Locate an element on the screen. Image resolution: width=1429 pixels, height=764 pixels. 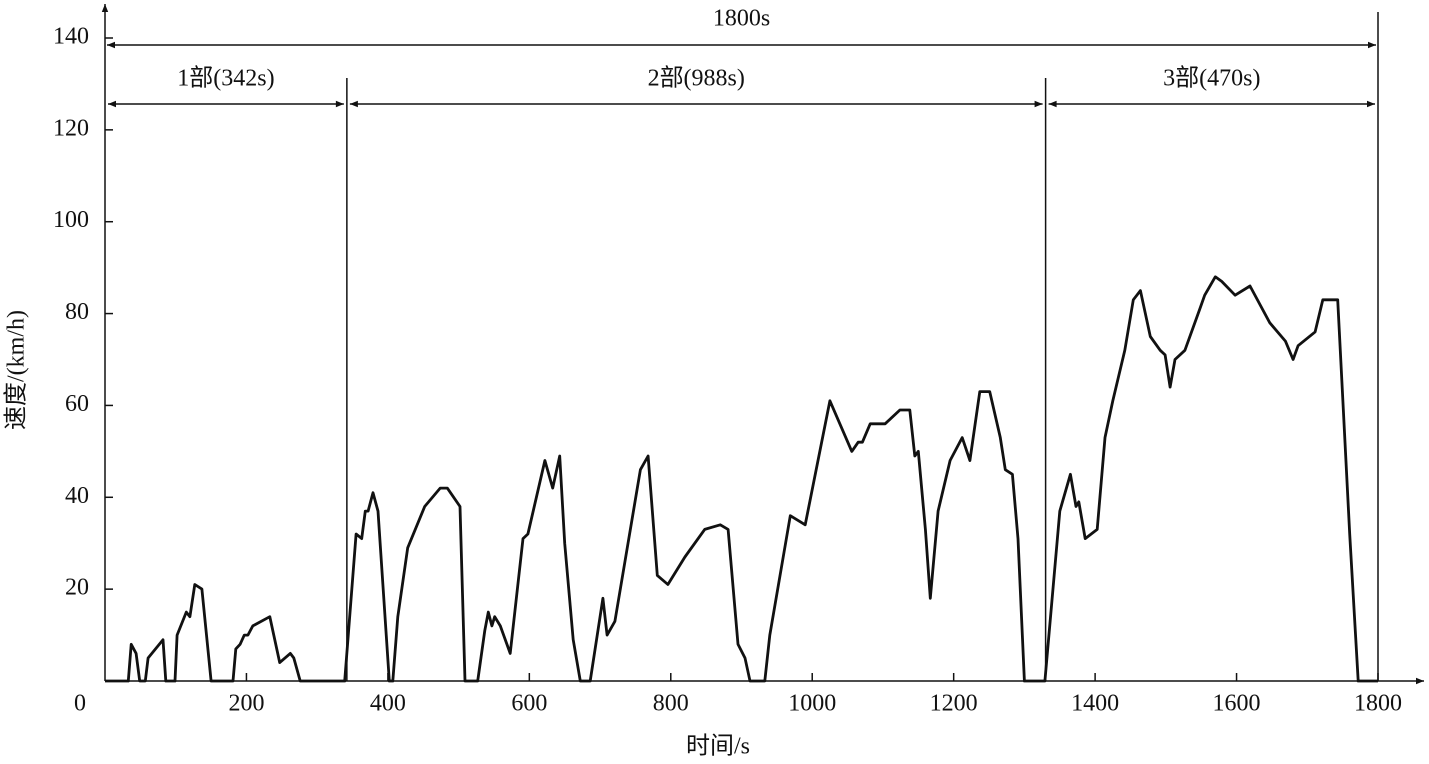
phase-label: 2部(988s) is located at coordinates (696, 78).